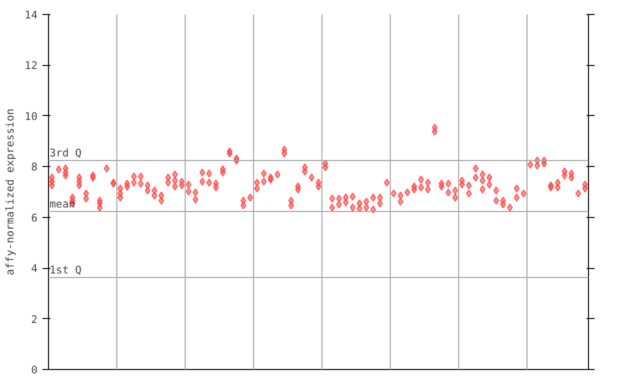 This screenshot has width=640, height=384. I want to click on y-tick-label: 0, so click(34, 370).